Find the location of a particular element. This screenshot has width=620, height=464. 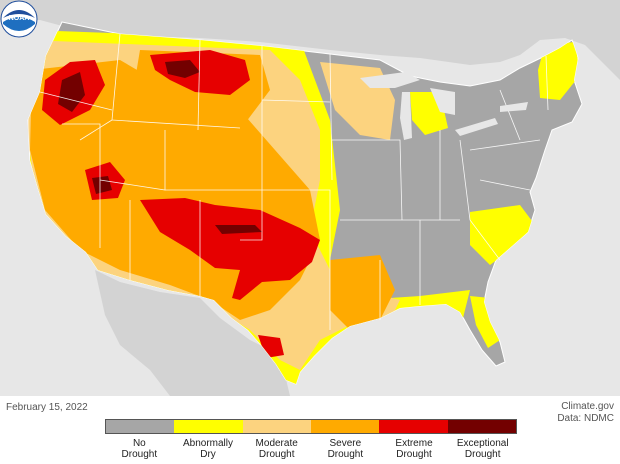

noaa-logo: NOAA is located at coordinates (19, 19).